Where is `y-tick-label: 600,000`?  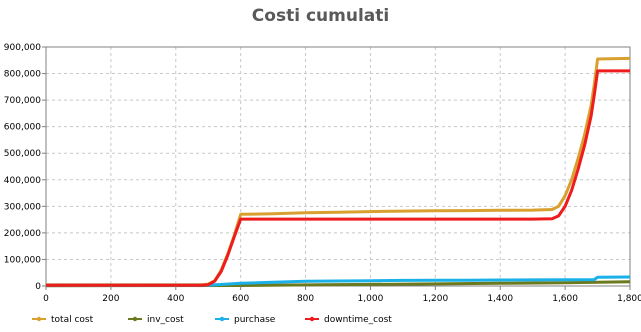
y-tick-label: 600,000 is located at coordinates (22, 128).